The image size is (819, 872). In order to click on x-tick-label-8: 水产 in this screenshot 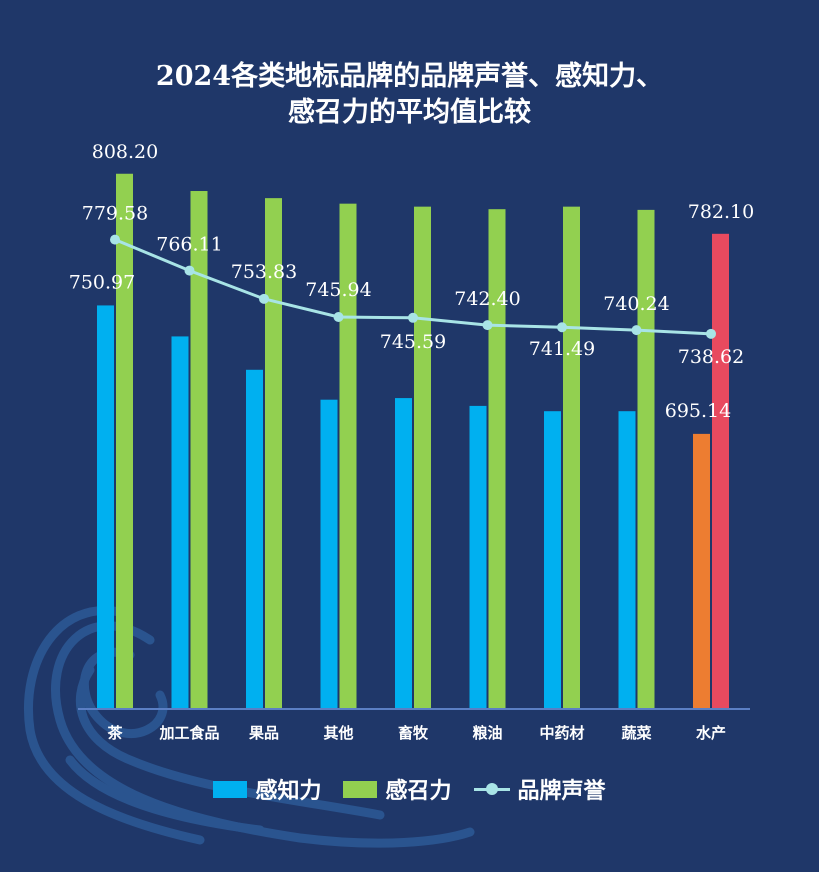, I will do `click(711, 733)`.